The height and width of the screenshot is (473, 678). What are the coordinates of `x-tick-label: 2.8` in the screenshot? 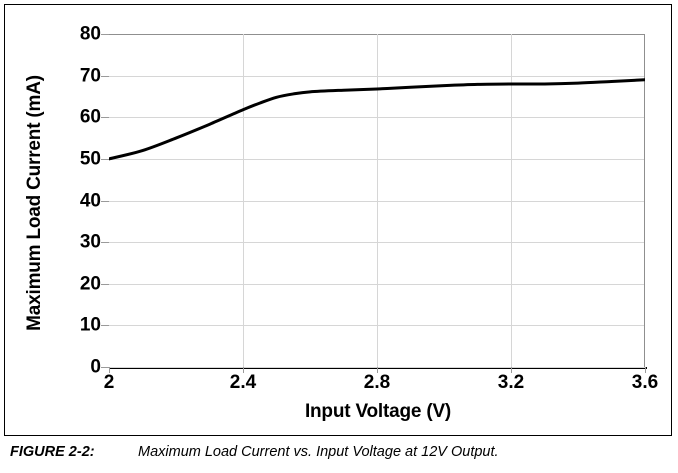 It's located at (377, 382).